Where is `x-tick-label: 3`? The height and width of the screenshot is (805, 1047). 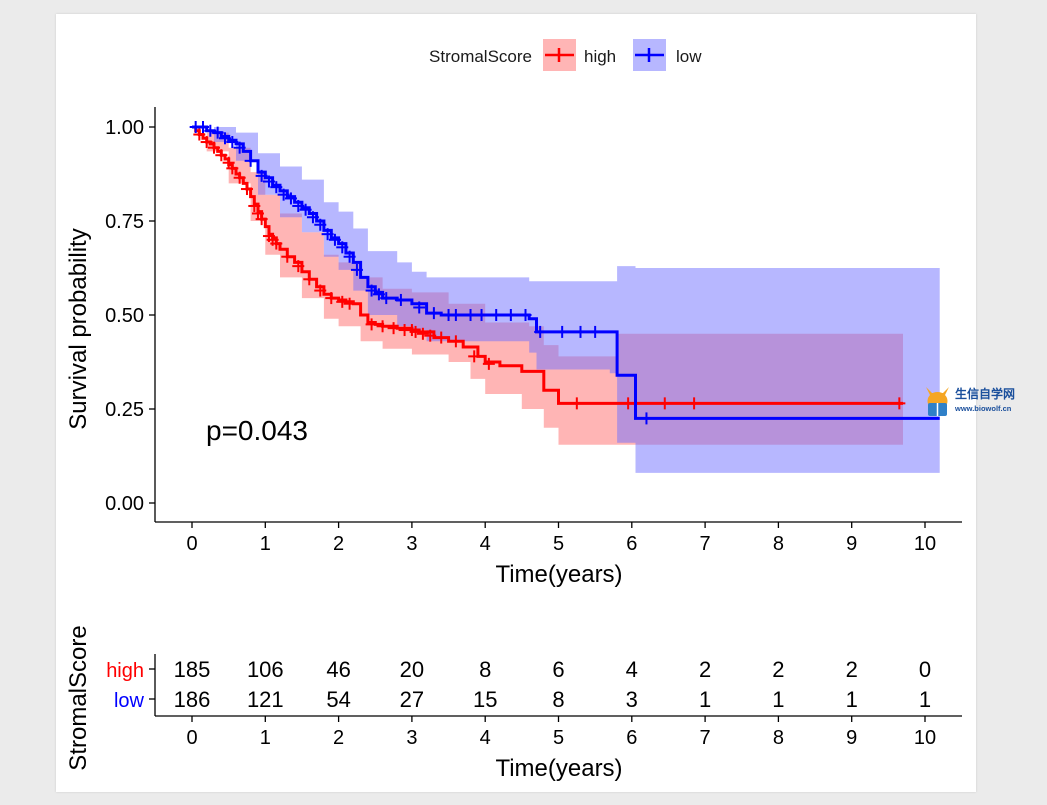 x-tick-label: 3 is located at coordinates (411, 544).